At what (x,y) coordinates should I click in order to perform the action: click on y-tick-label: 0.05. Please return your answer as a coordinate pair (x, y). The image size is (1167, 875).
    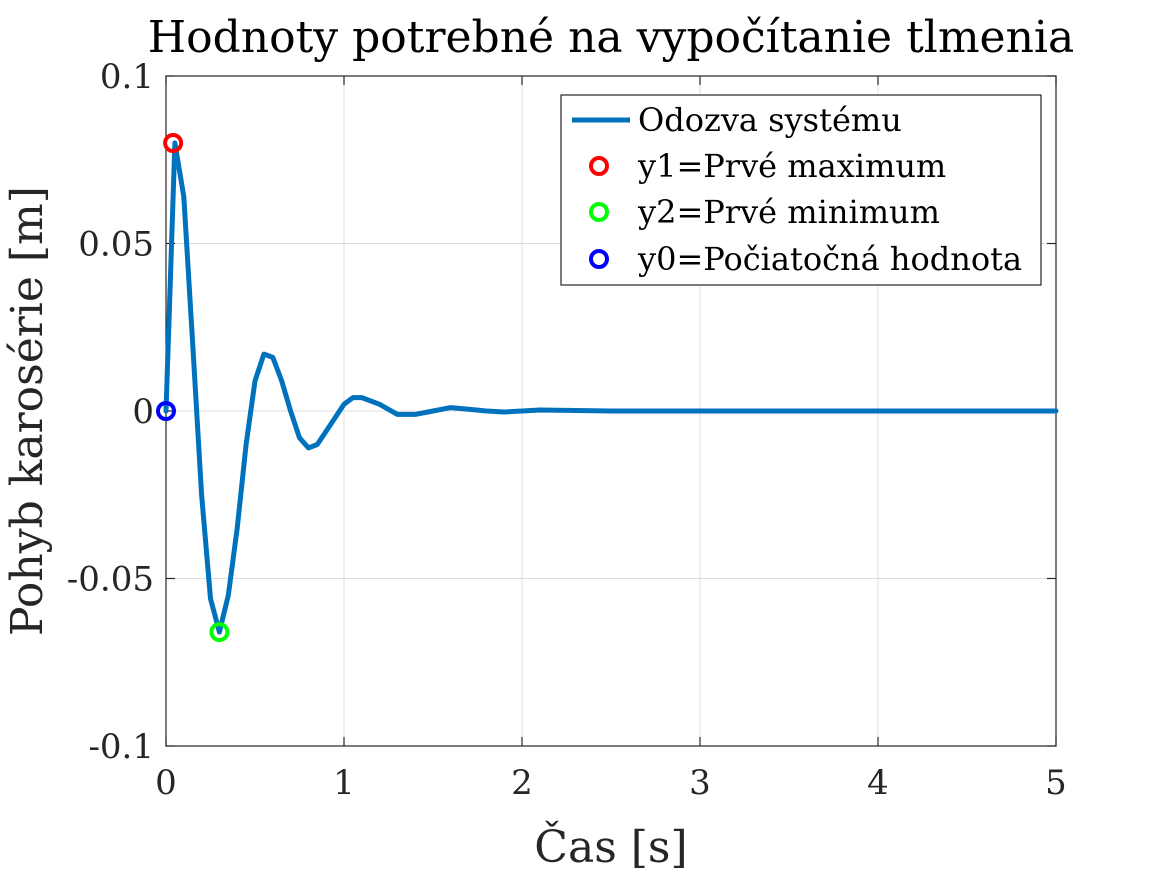
    Looking at the image, I should click on (116, 245).